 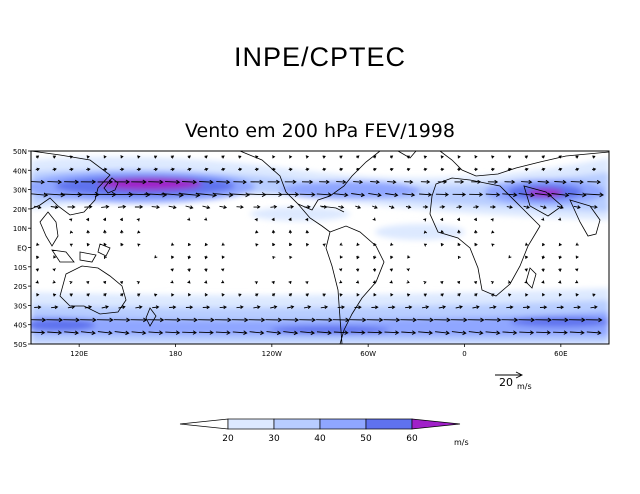 I want to click on lat-label: 40S, so click(x=21, y=326).